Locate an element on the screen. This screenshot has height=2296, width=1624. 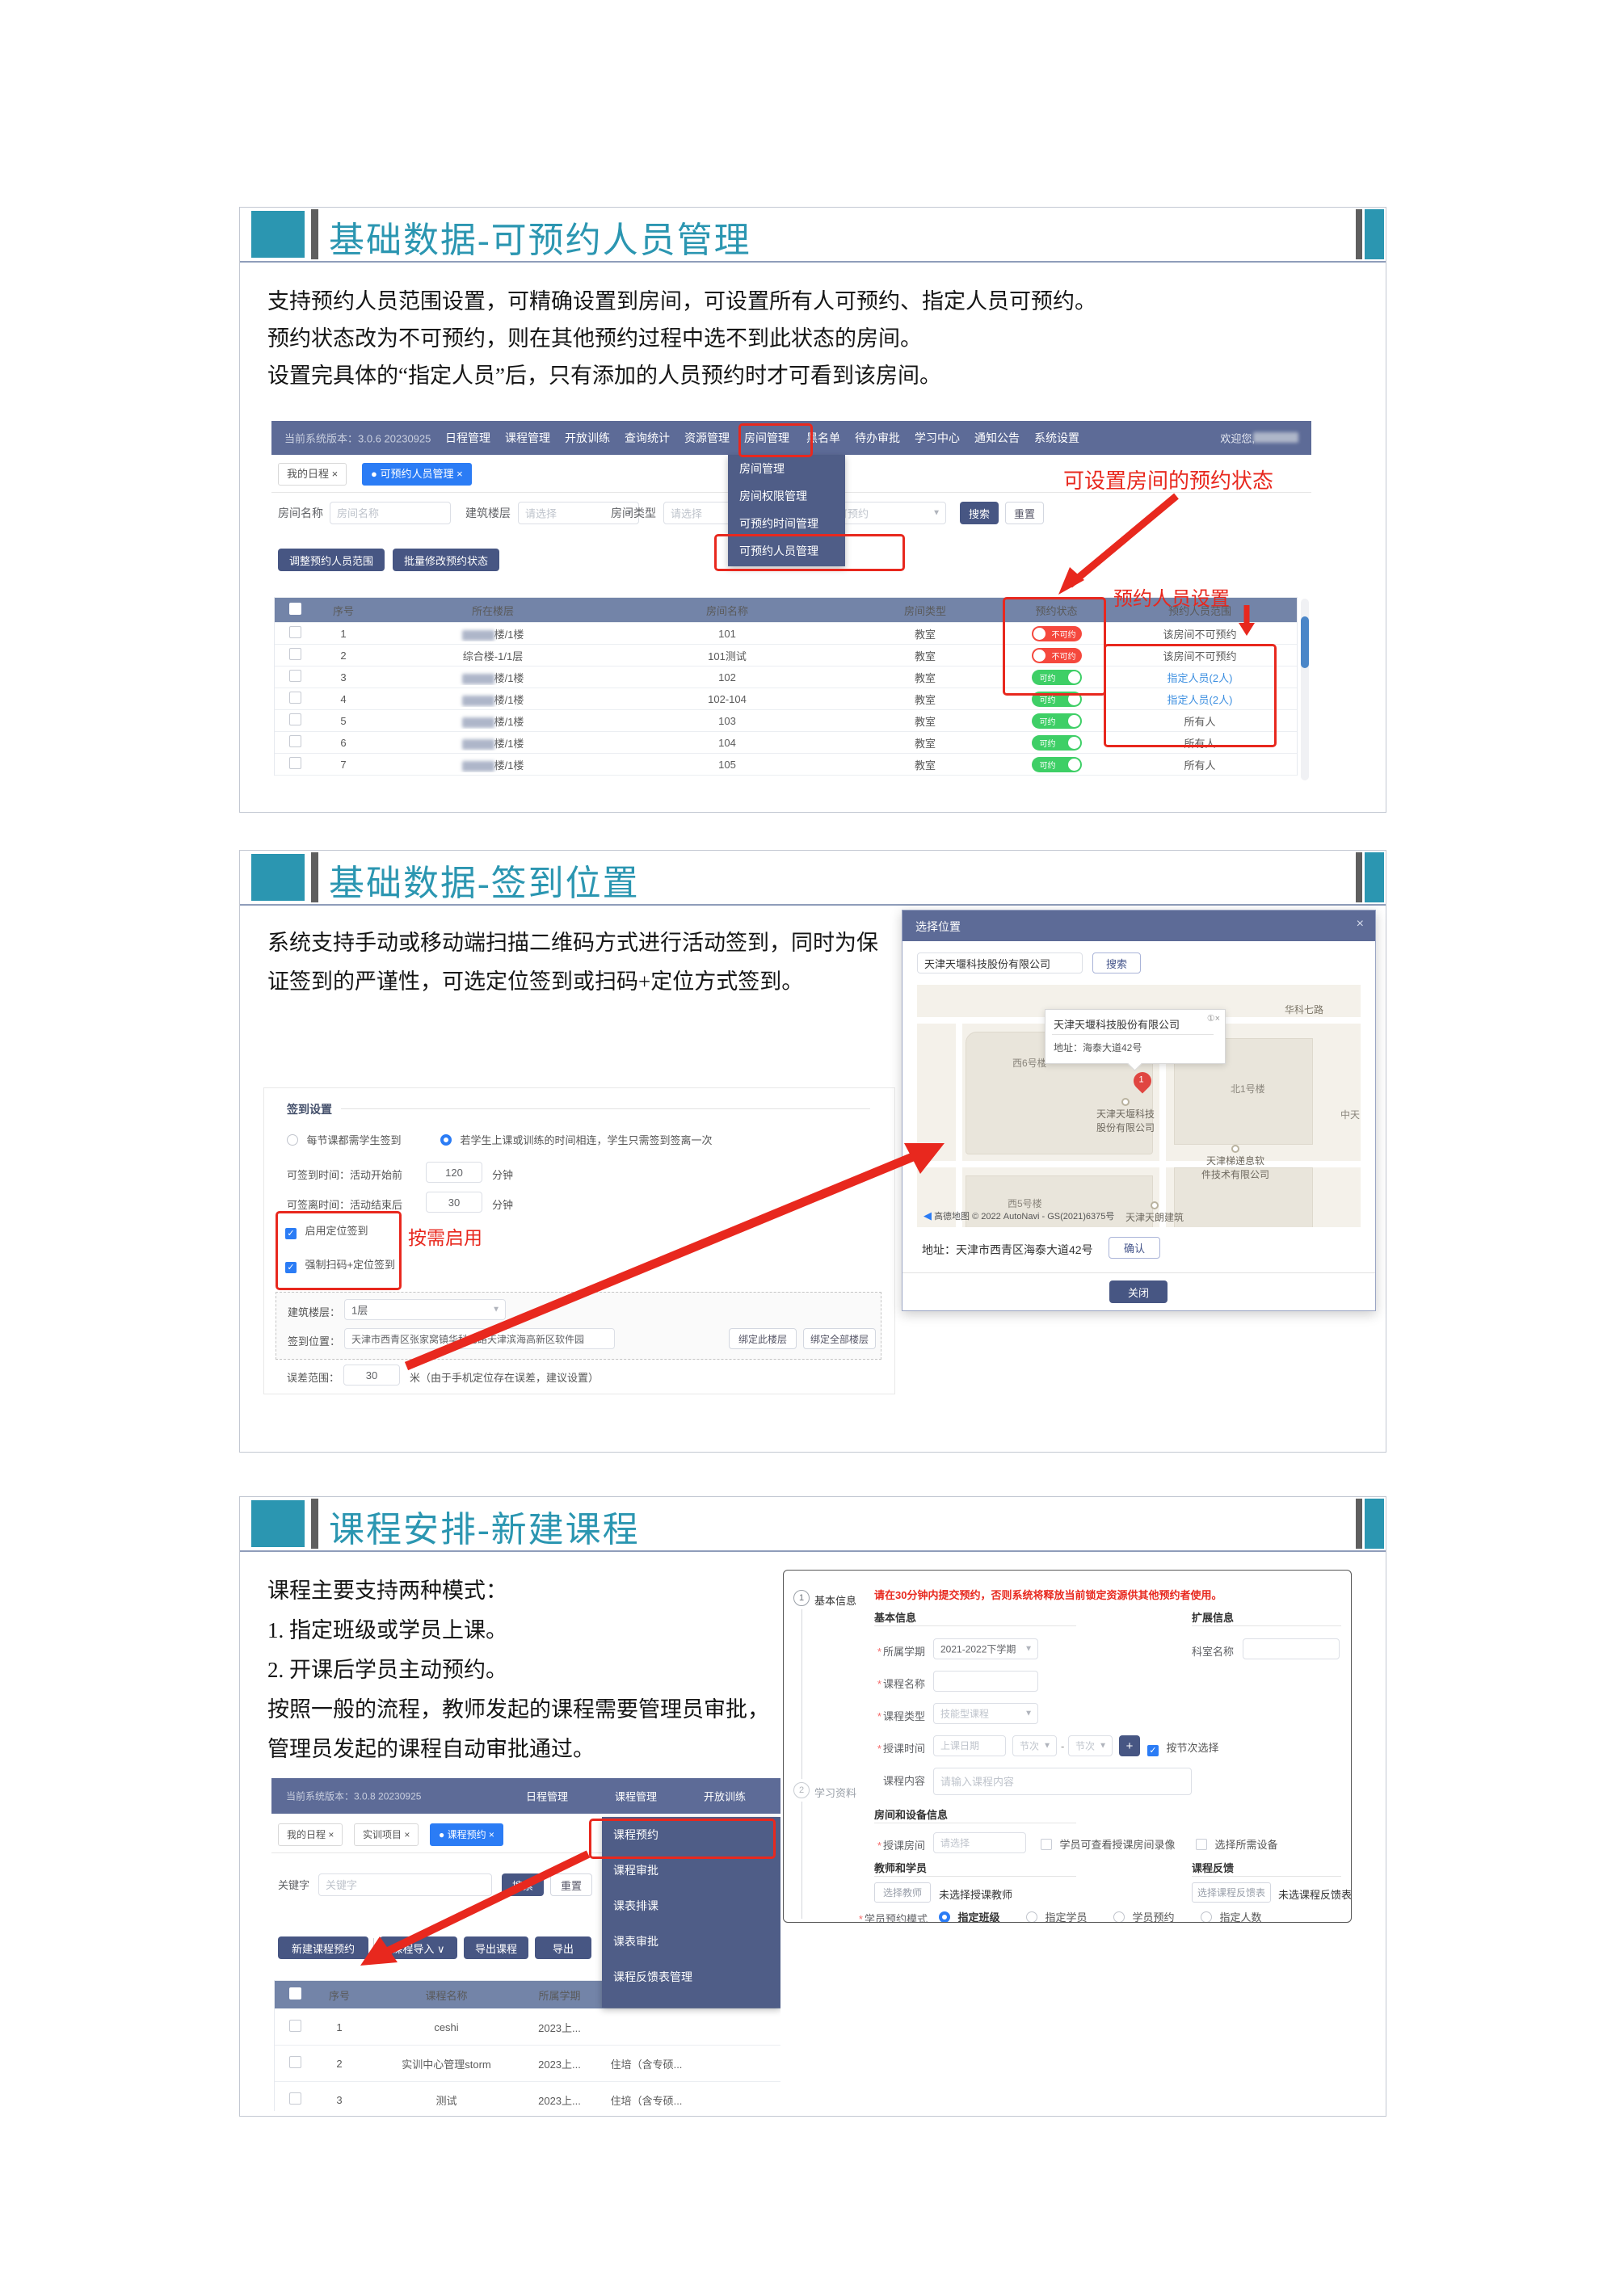
menu-course-approval: 课程审批 is located at coordinates (635, 1870).